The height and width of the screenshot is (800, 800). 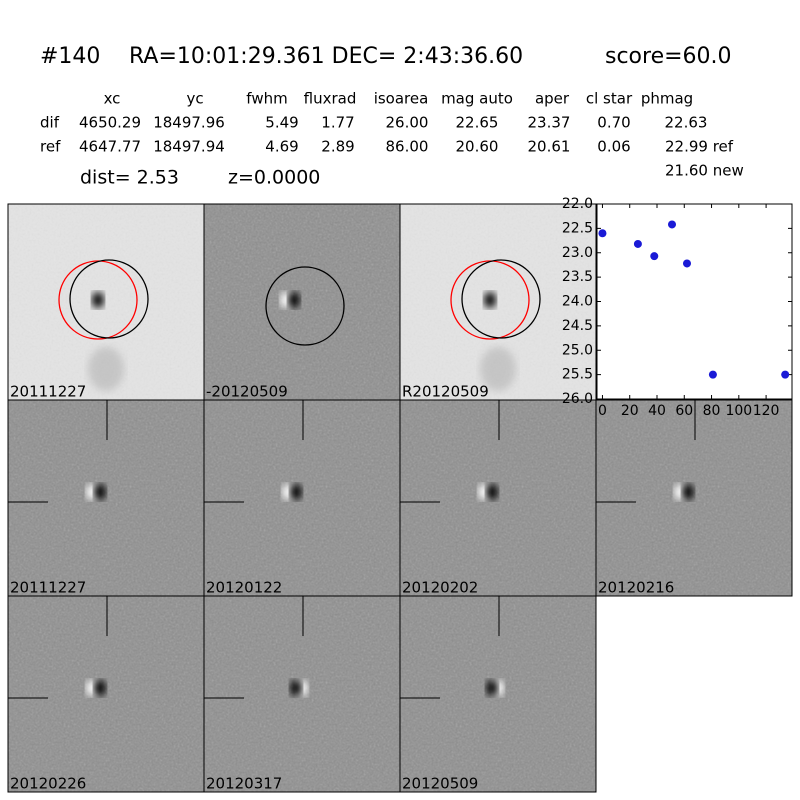 What do you see at coordinates (684, 411) in the screenshot?
I see `x-tick-label: 60` at bounding box center [684, 411].